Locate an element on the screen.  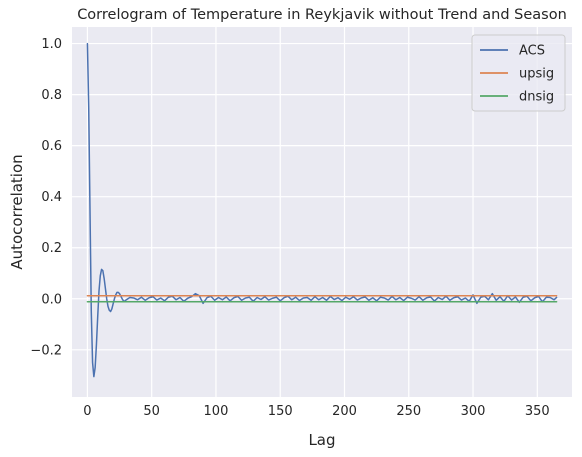
x-tick-label: 150 is located at coordinates (280, 411).